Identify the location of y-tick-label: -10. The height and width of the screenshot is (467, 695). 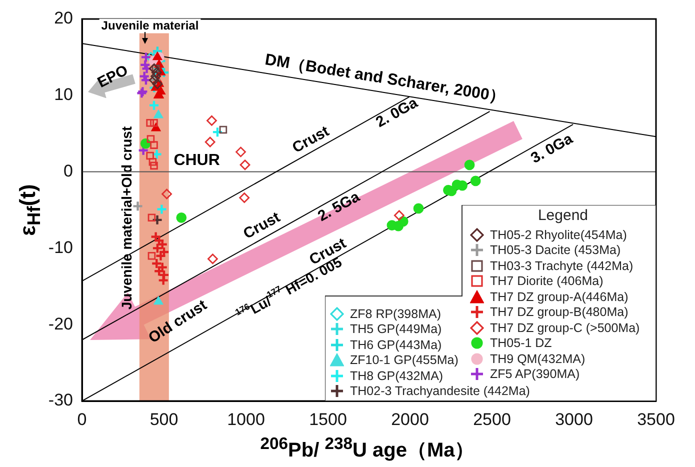
(60, 247).